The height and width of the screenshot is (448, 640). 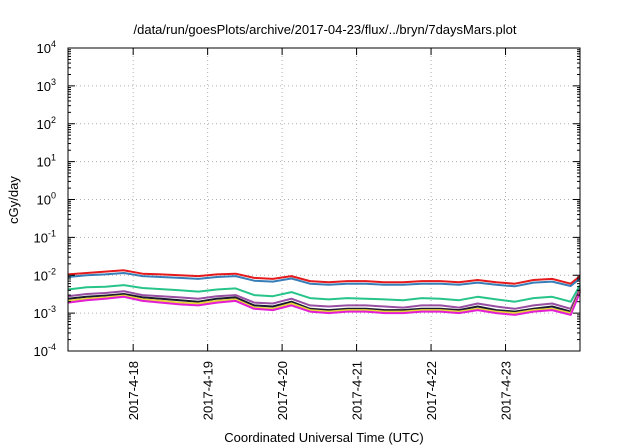 I want to click on x-tick-label: 2017-4-22, so click(x=431, y=390).